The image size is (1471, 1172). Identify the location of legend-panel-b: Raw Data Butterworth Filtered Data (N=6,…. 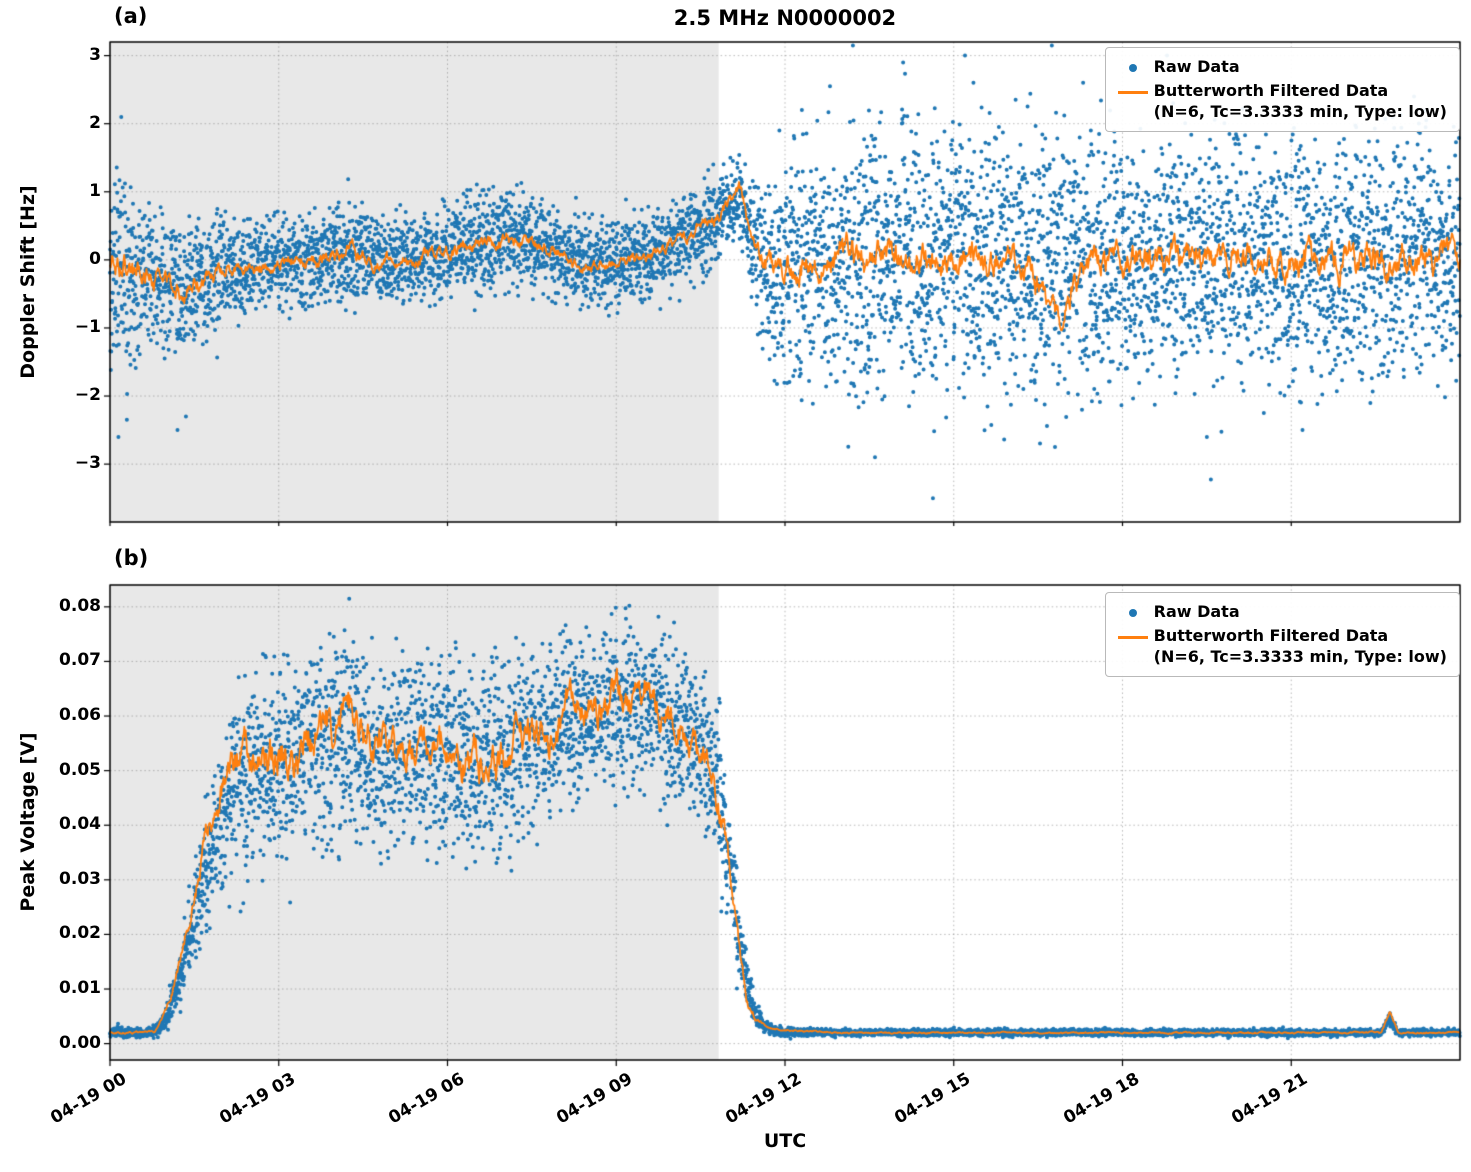
(1282, 635).